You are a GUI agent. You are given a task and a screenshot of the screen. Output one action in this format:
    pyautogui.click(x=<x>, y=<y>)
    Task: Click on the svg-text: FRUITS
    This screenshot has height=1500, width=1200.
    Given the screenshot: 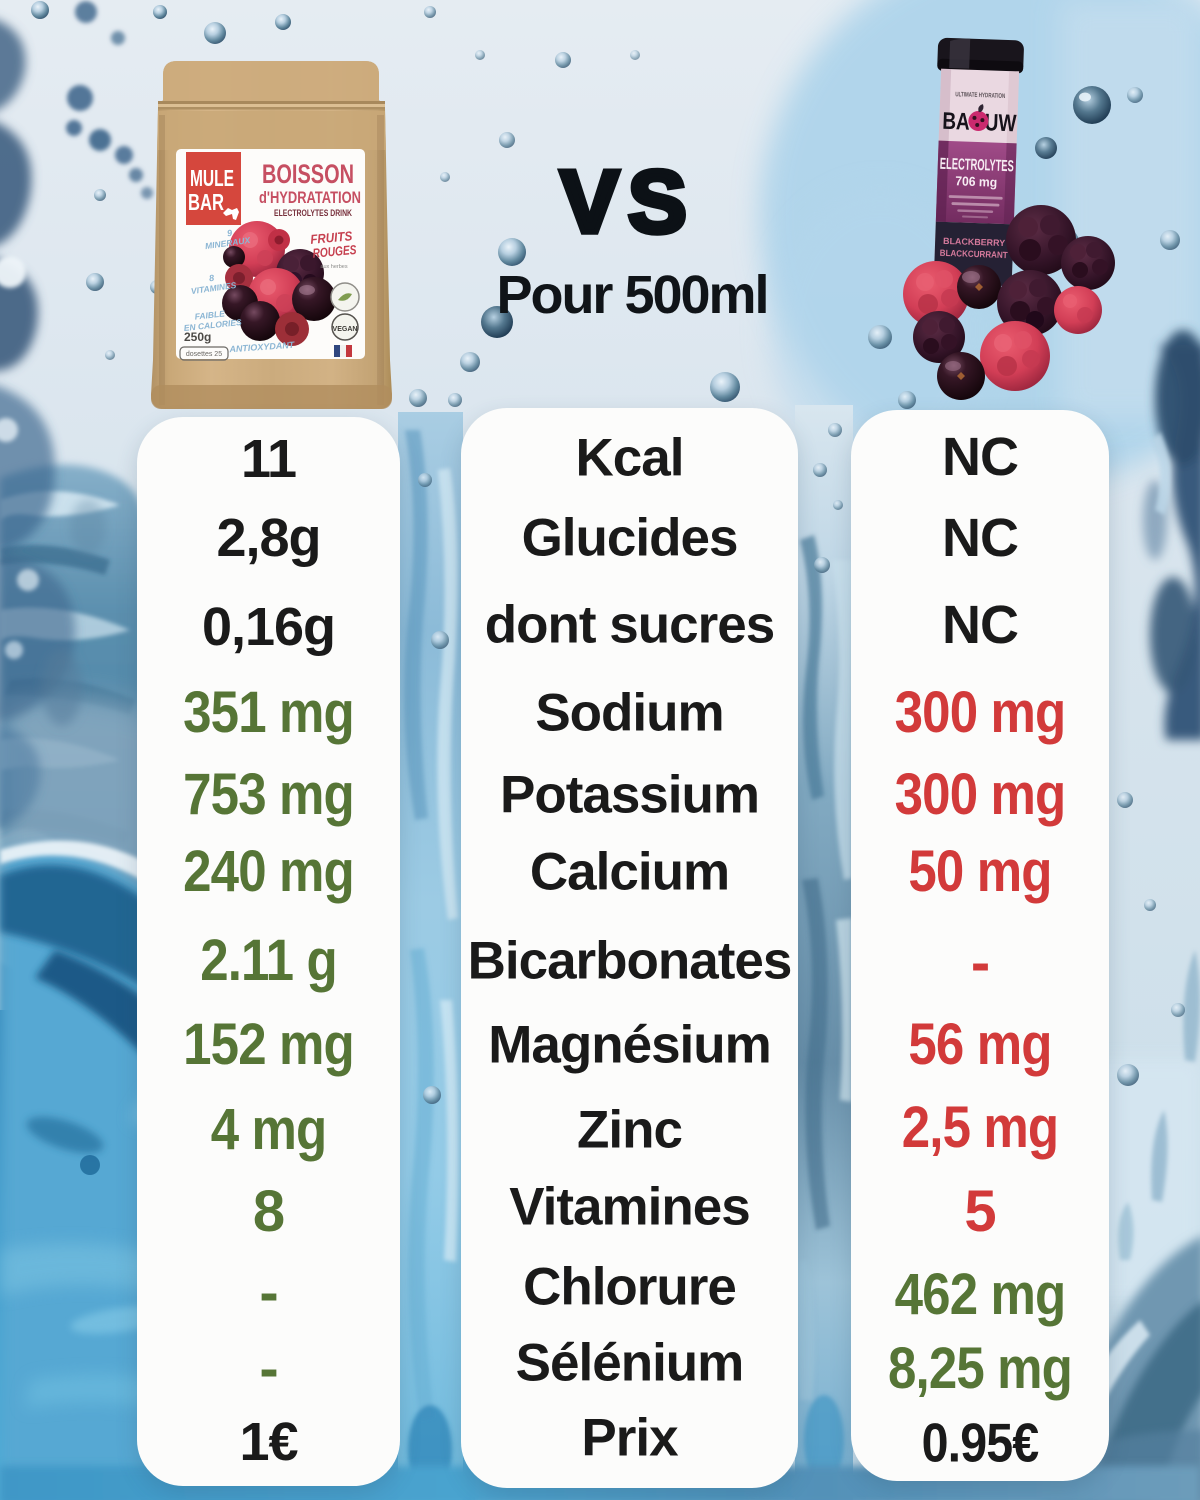 What is the action you would take?
    pyautogui.click(x=331, y=237)
    